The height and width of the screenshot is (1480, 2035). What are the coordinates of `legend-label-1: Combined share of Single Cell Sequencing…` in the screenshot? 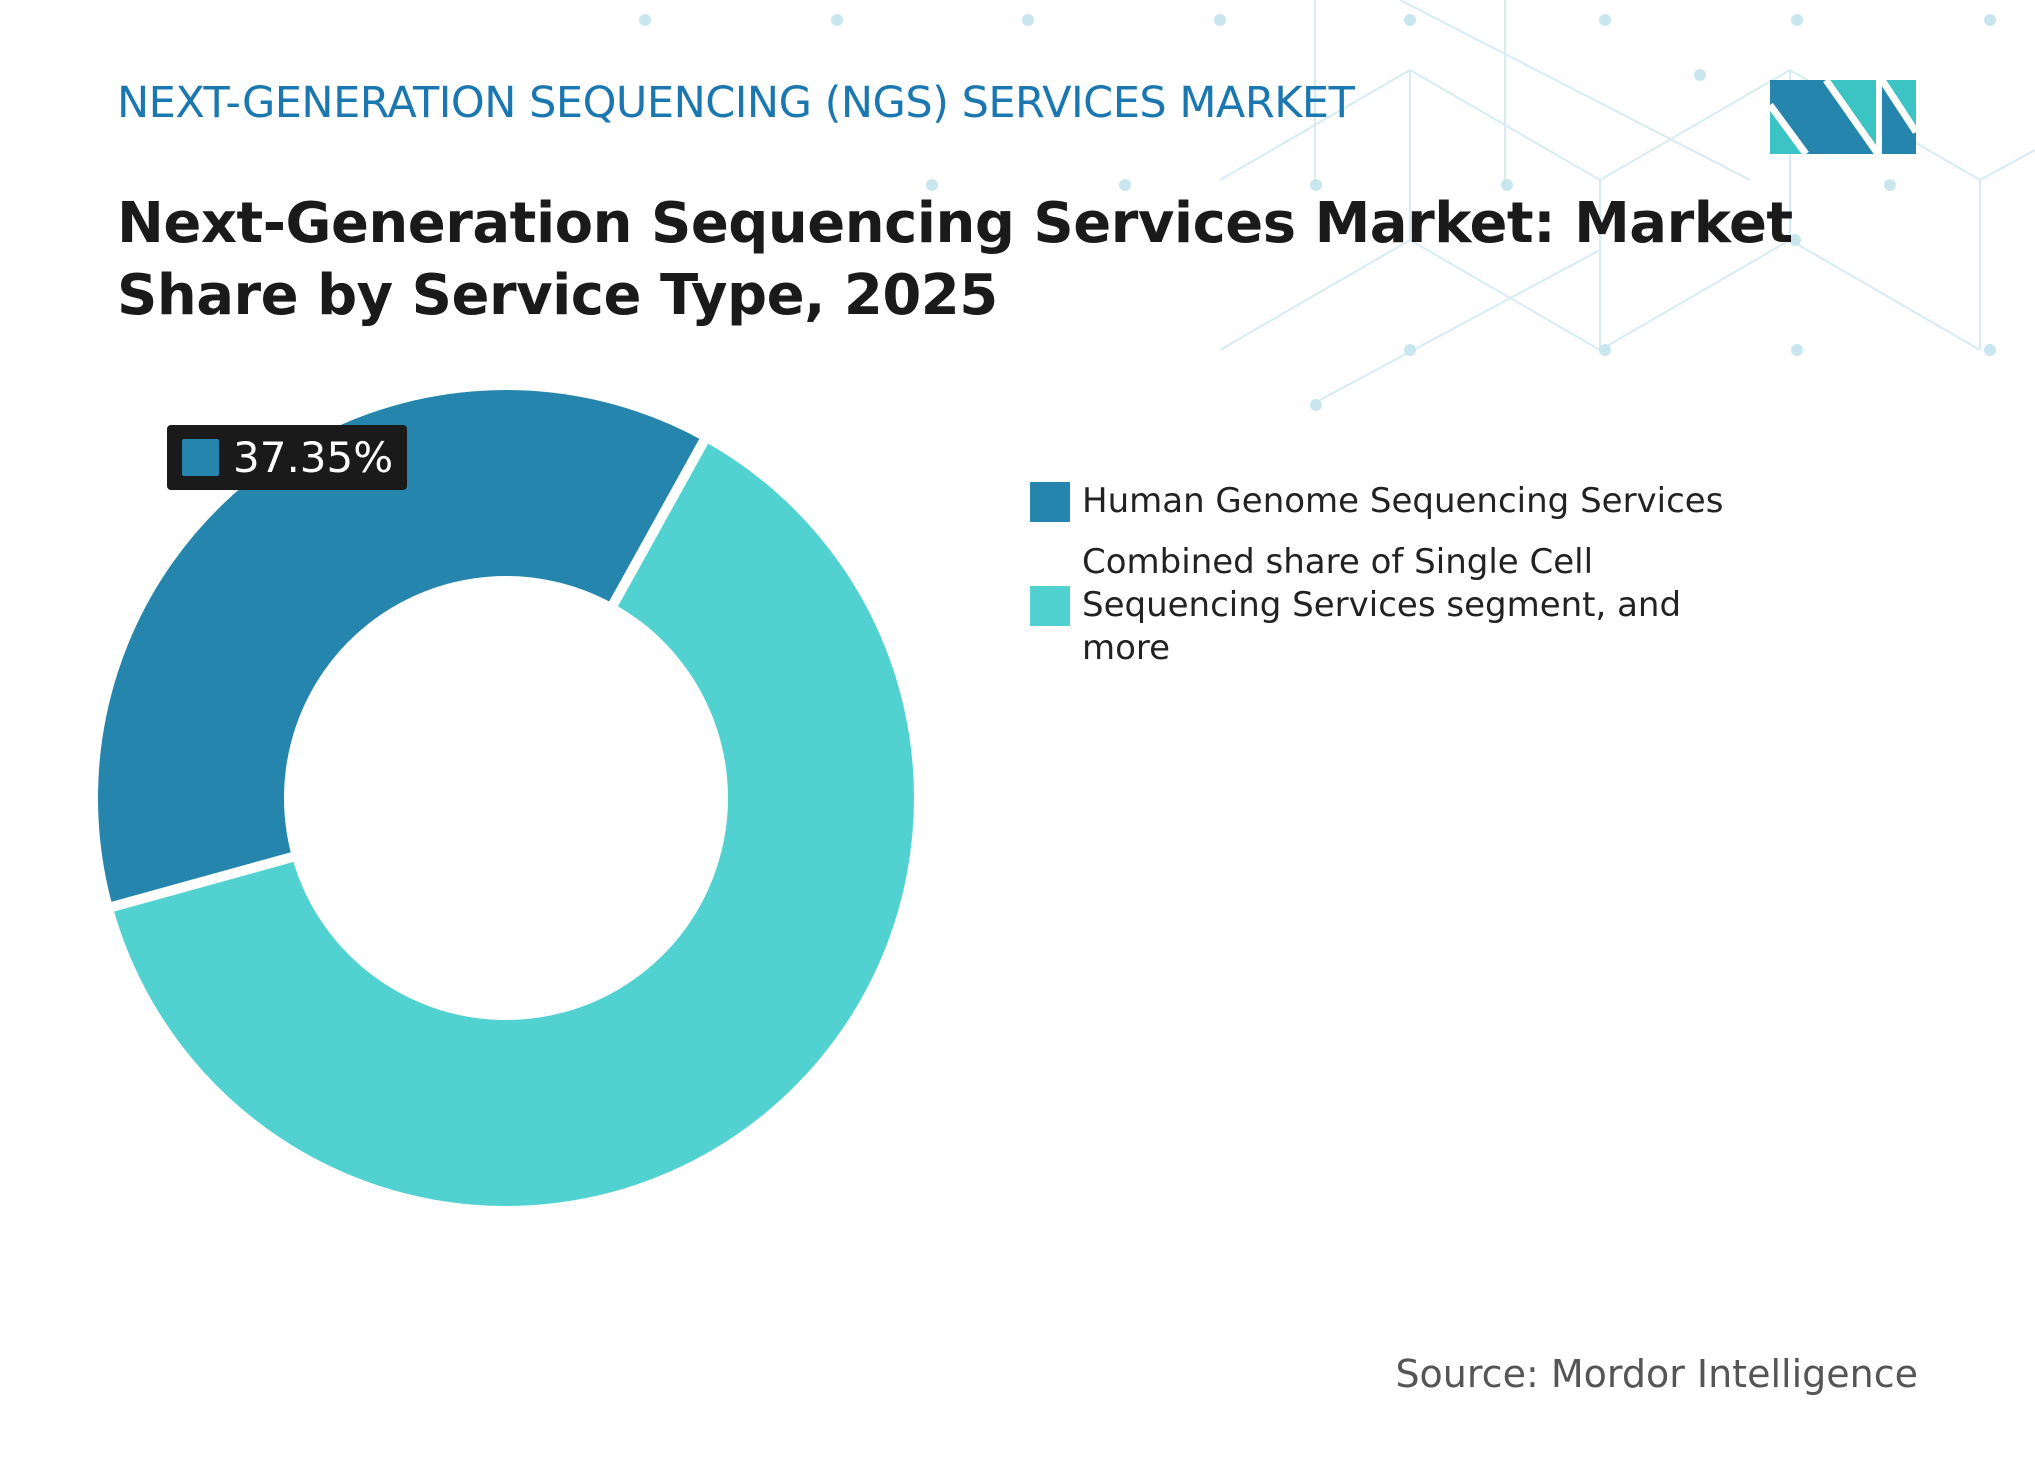 It's located at (1382, 605).